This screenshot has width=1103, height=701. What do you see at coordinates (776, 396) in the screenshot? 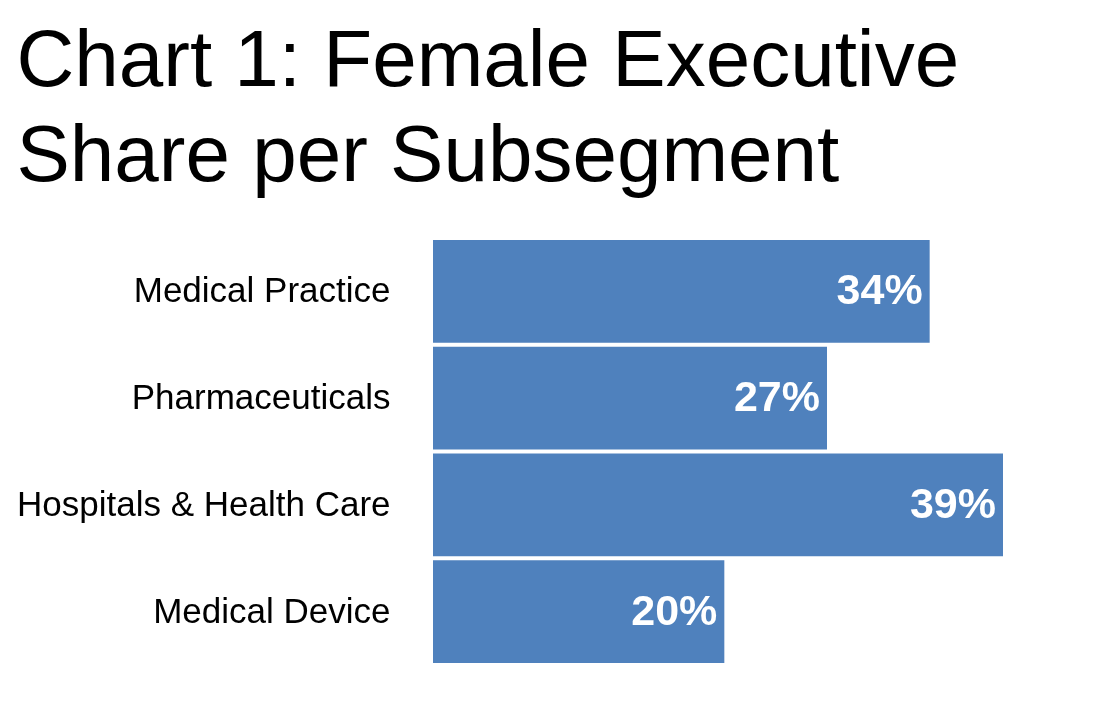
I see `data-label: 27%` at bounding box center [776, 396].